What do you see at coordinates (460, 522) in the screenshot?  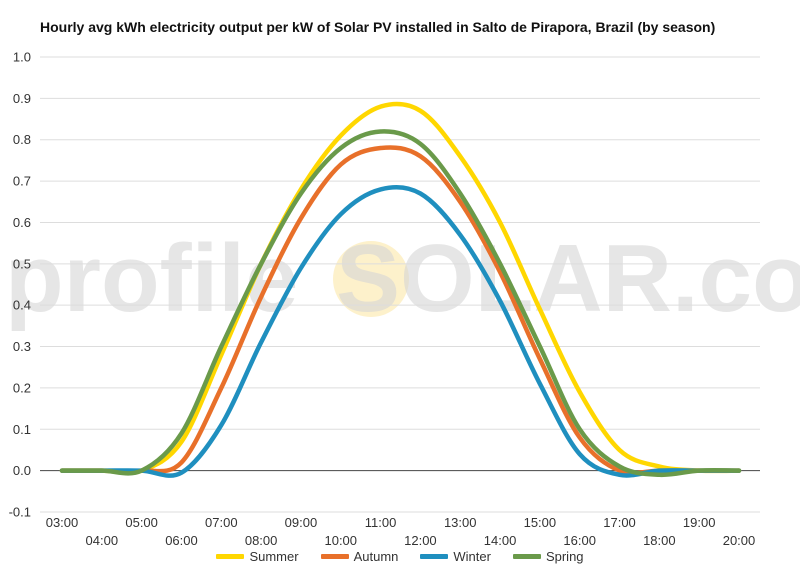 I see `x-tick-label: 13:00` at bounding box center [460, 522].